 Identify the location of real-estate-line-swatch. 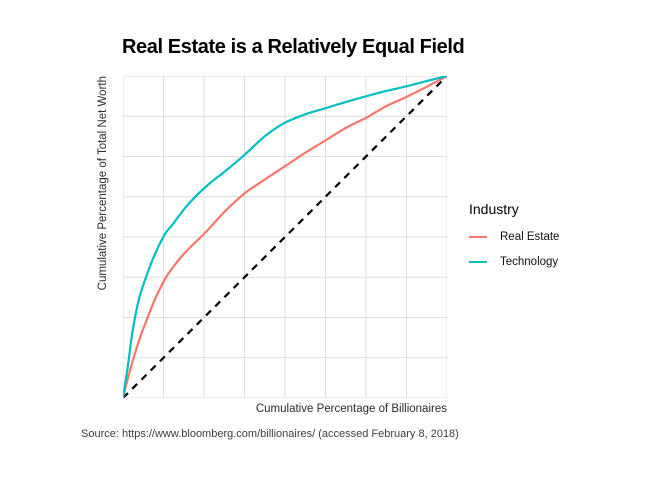
(478, 237).